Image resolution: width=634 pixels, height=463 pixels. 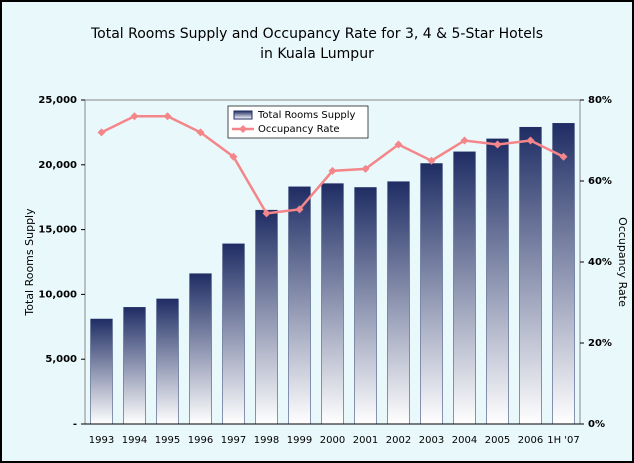 I want to click on x-tick-label: 1993, so click(x=101, y=440).